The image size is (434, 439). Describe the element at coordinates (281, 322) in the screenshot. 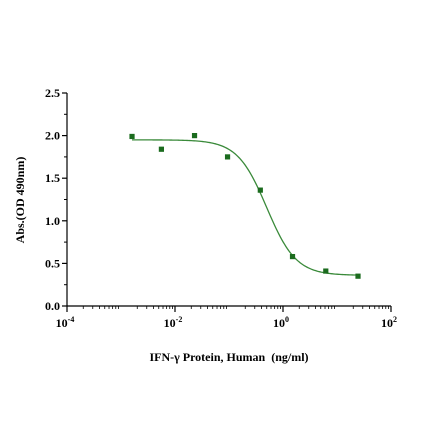

I see `x-tick-label: 10⁰` at that location.